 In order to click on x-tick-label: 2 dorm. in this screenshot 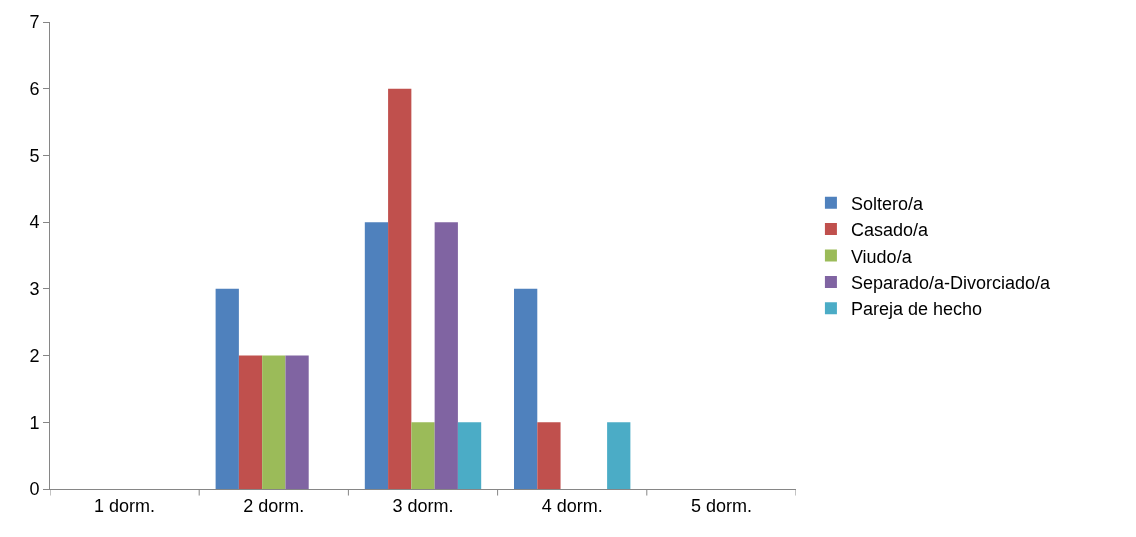, I will do `click(274, 505)`.